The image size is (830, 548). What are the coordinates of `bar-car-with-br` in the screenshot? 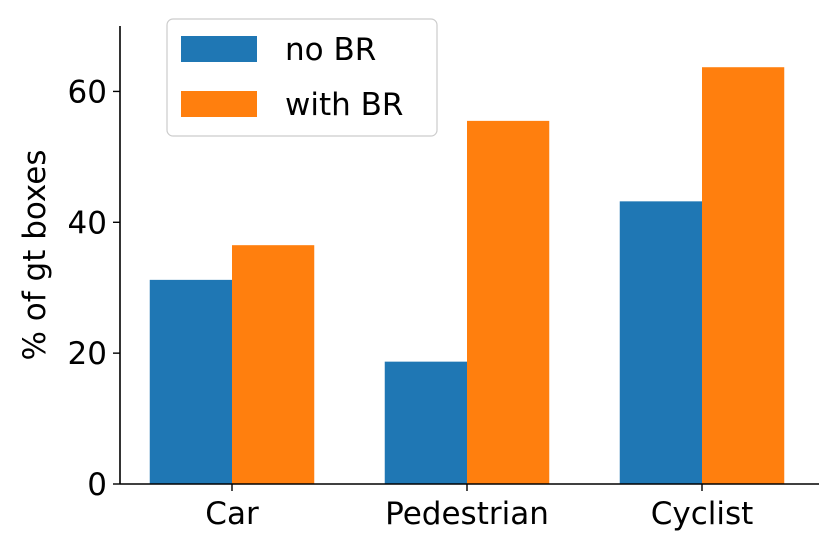 It's located at (273, 364).